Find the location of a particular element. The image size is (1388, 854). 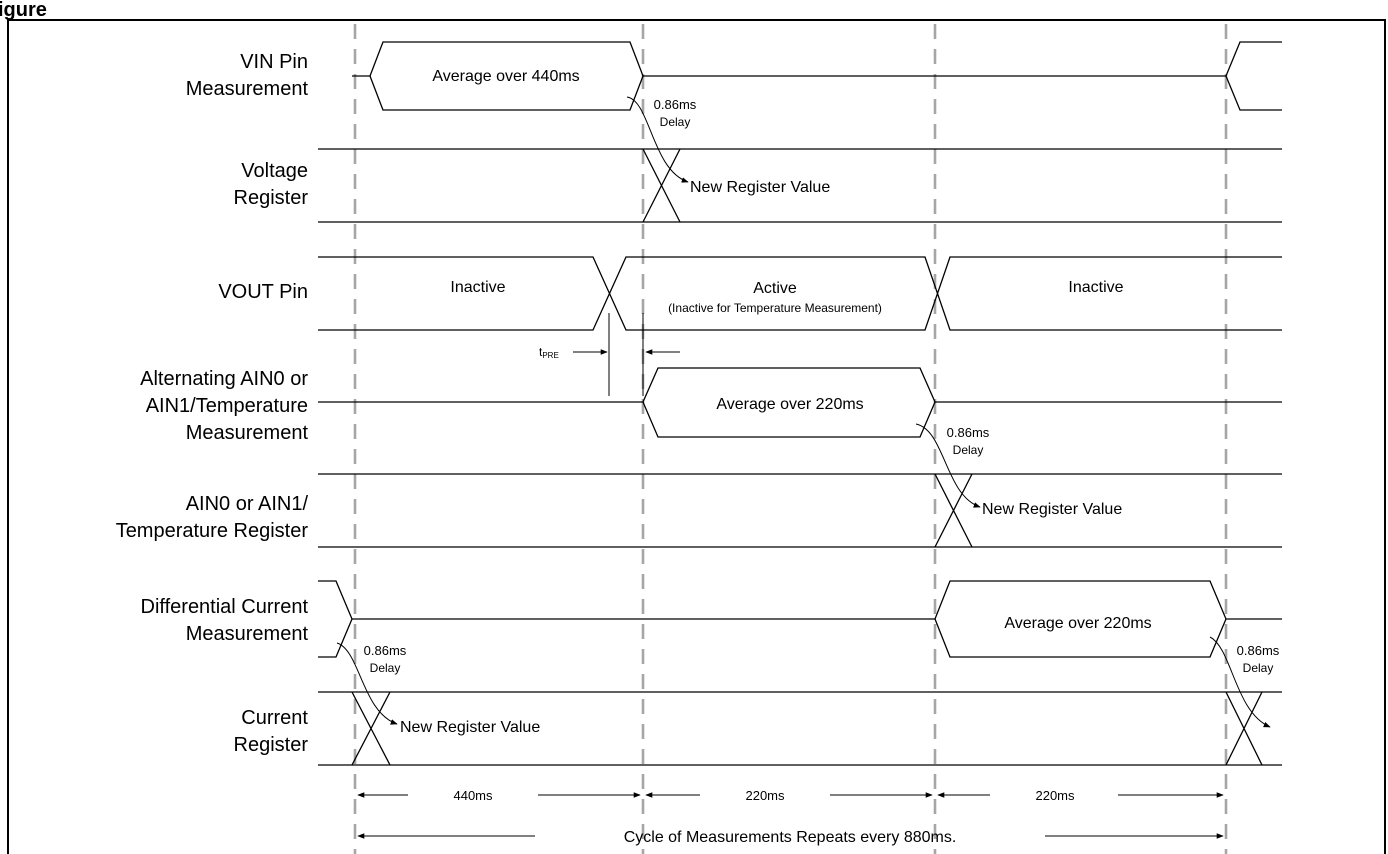

current-register-waveform is located at coordinates (800, 728).